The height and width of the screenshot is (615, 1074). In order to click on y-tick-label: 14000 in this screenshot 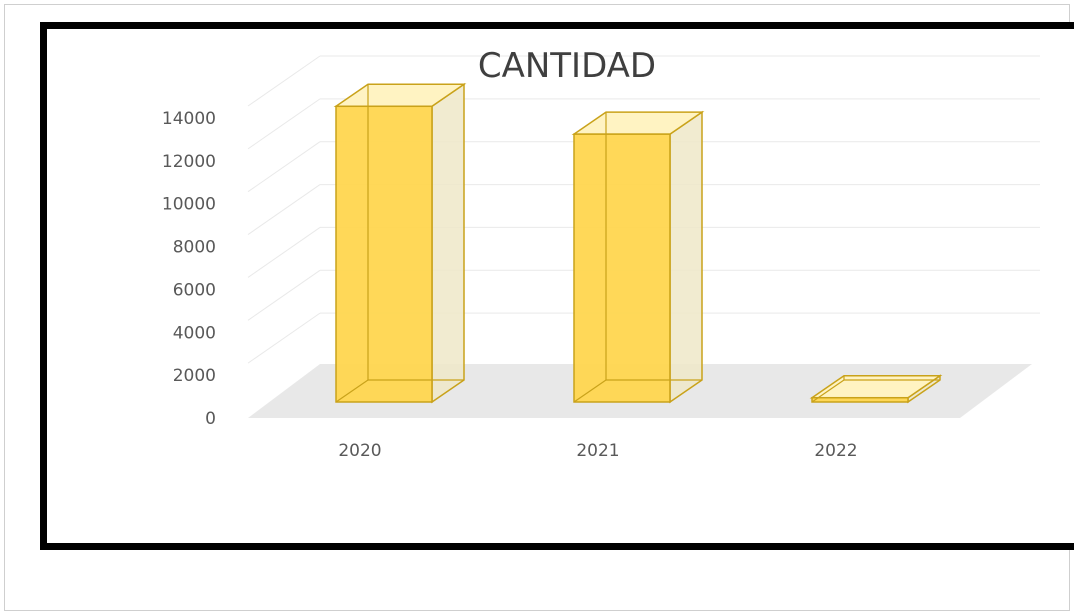, I will do `click(189, 119)`.